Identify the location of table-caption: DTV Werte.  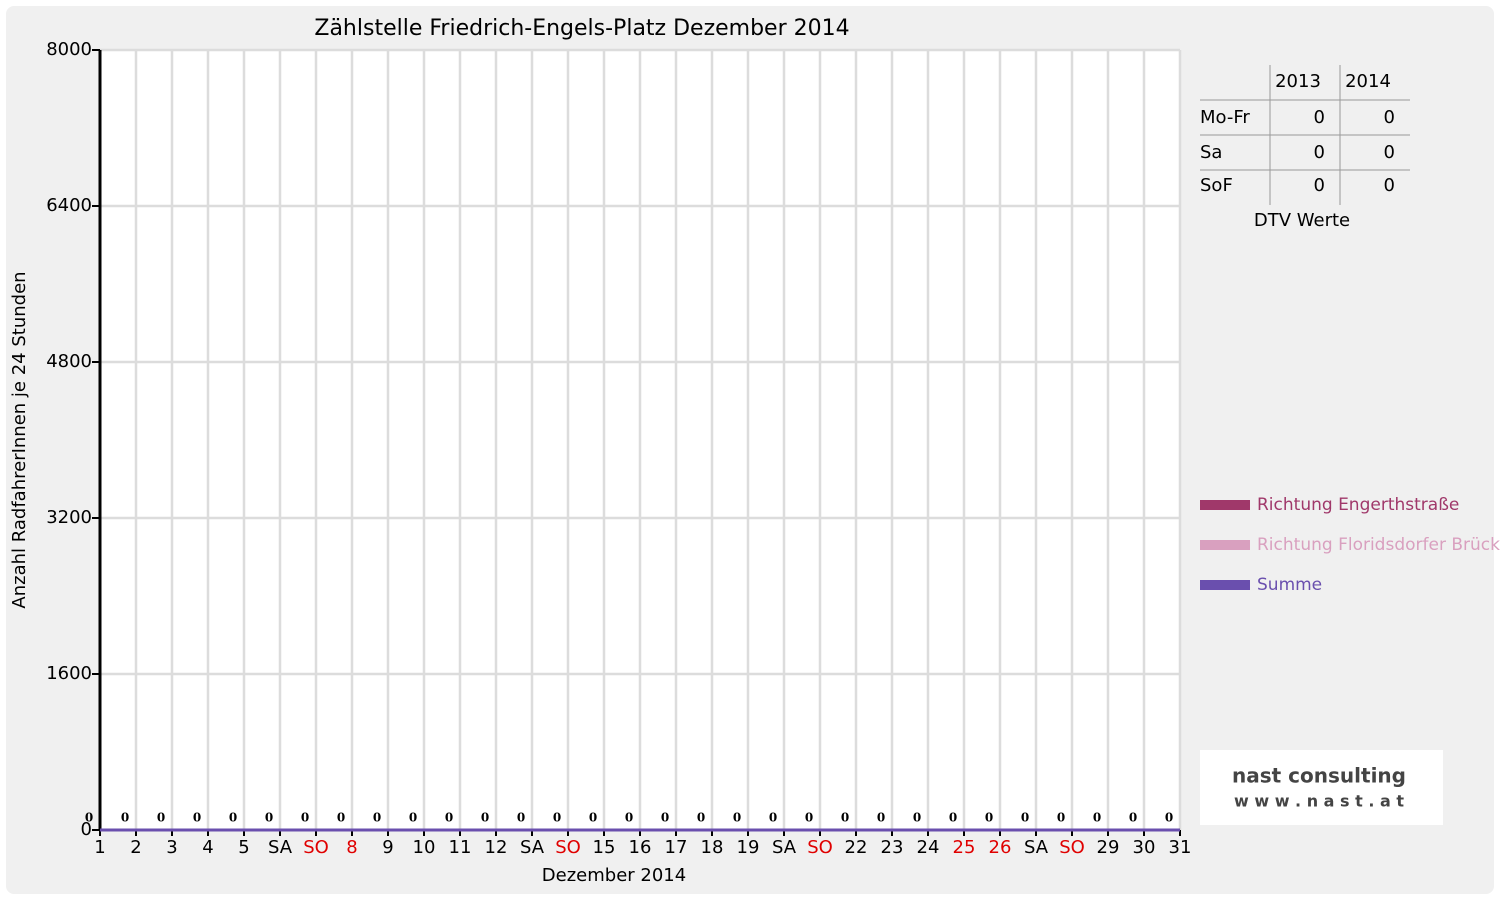
(1302, 220).